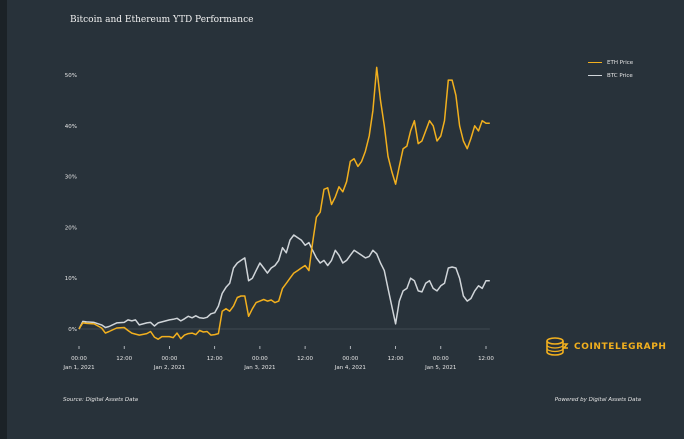 Image resolution: width=684 pixels, height=439 pixels. Describe the element at coordinates (71, 228) in the screenshot. I see `y-tick-label: 20%` at that location.